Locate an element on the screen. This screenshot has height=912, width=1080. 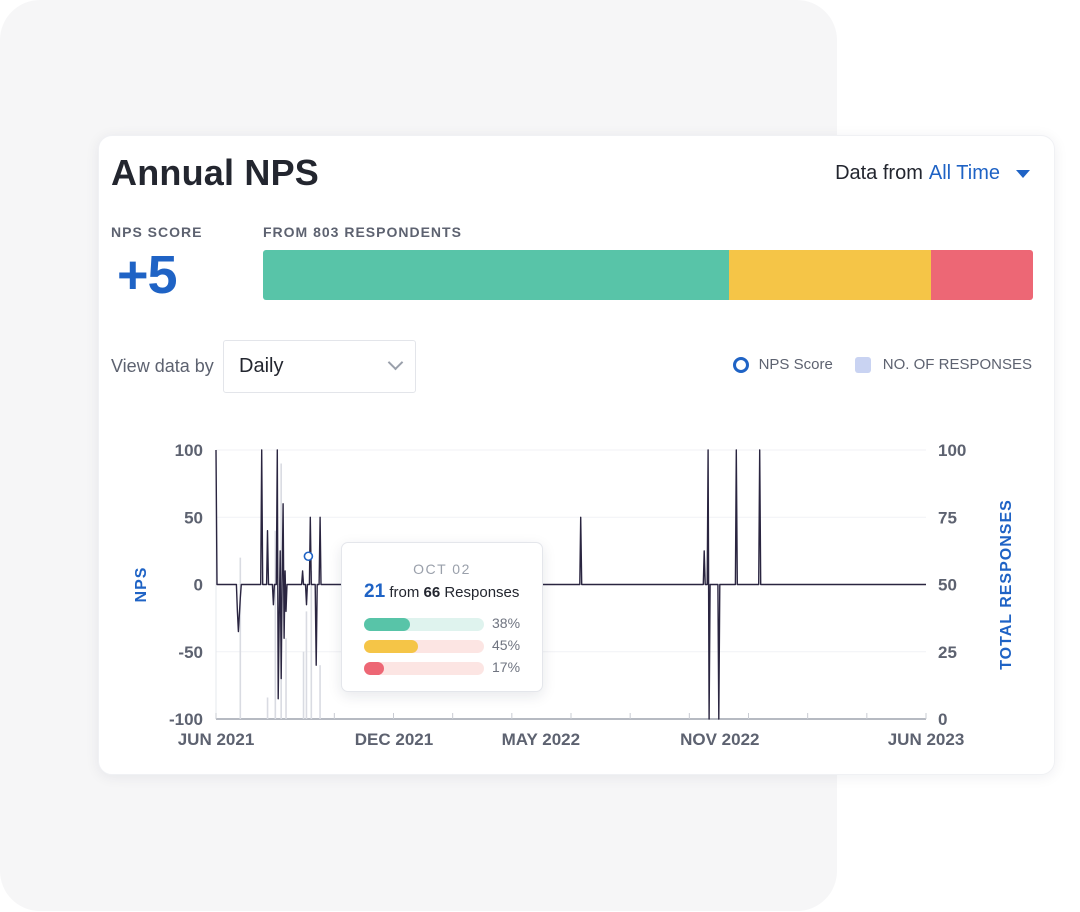
x-tick-label: JUN 2021 is located at coordinates (216, 739).